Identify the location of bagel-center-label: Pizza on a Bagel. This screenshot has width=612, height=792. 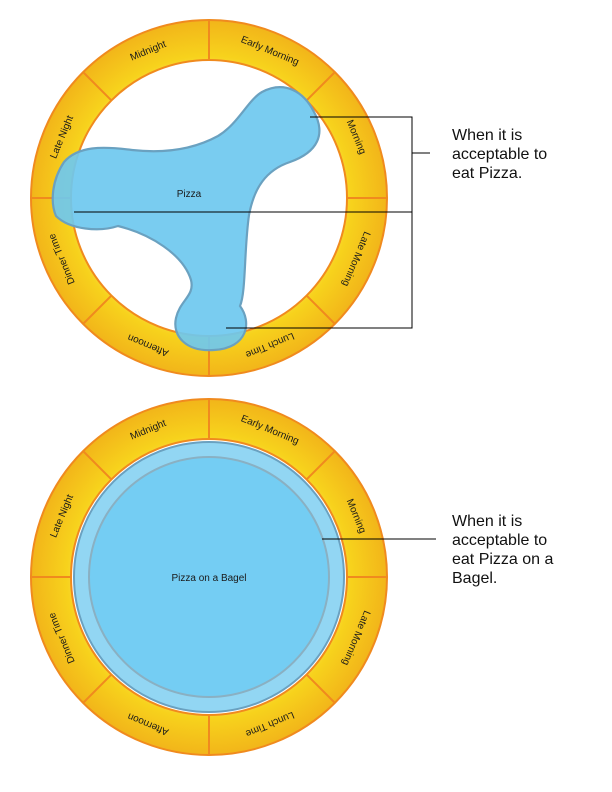
(208, 578).